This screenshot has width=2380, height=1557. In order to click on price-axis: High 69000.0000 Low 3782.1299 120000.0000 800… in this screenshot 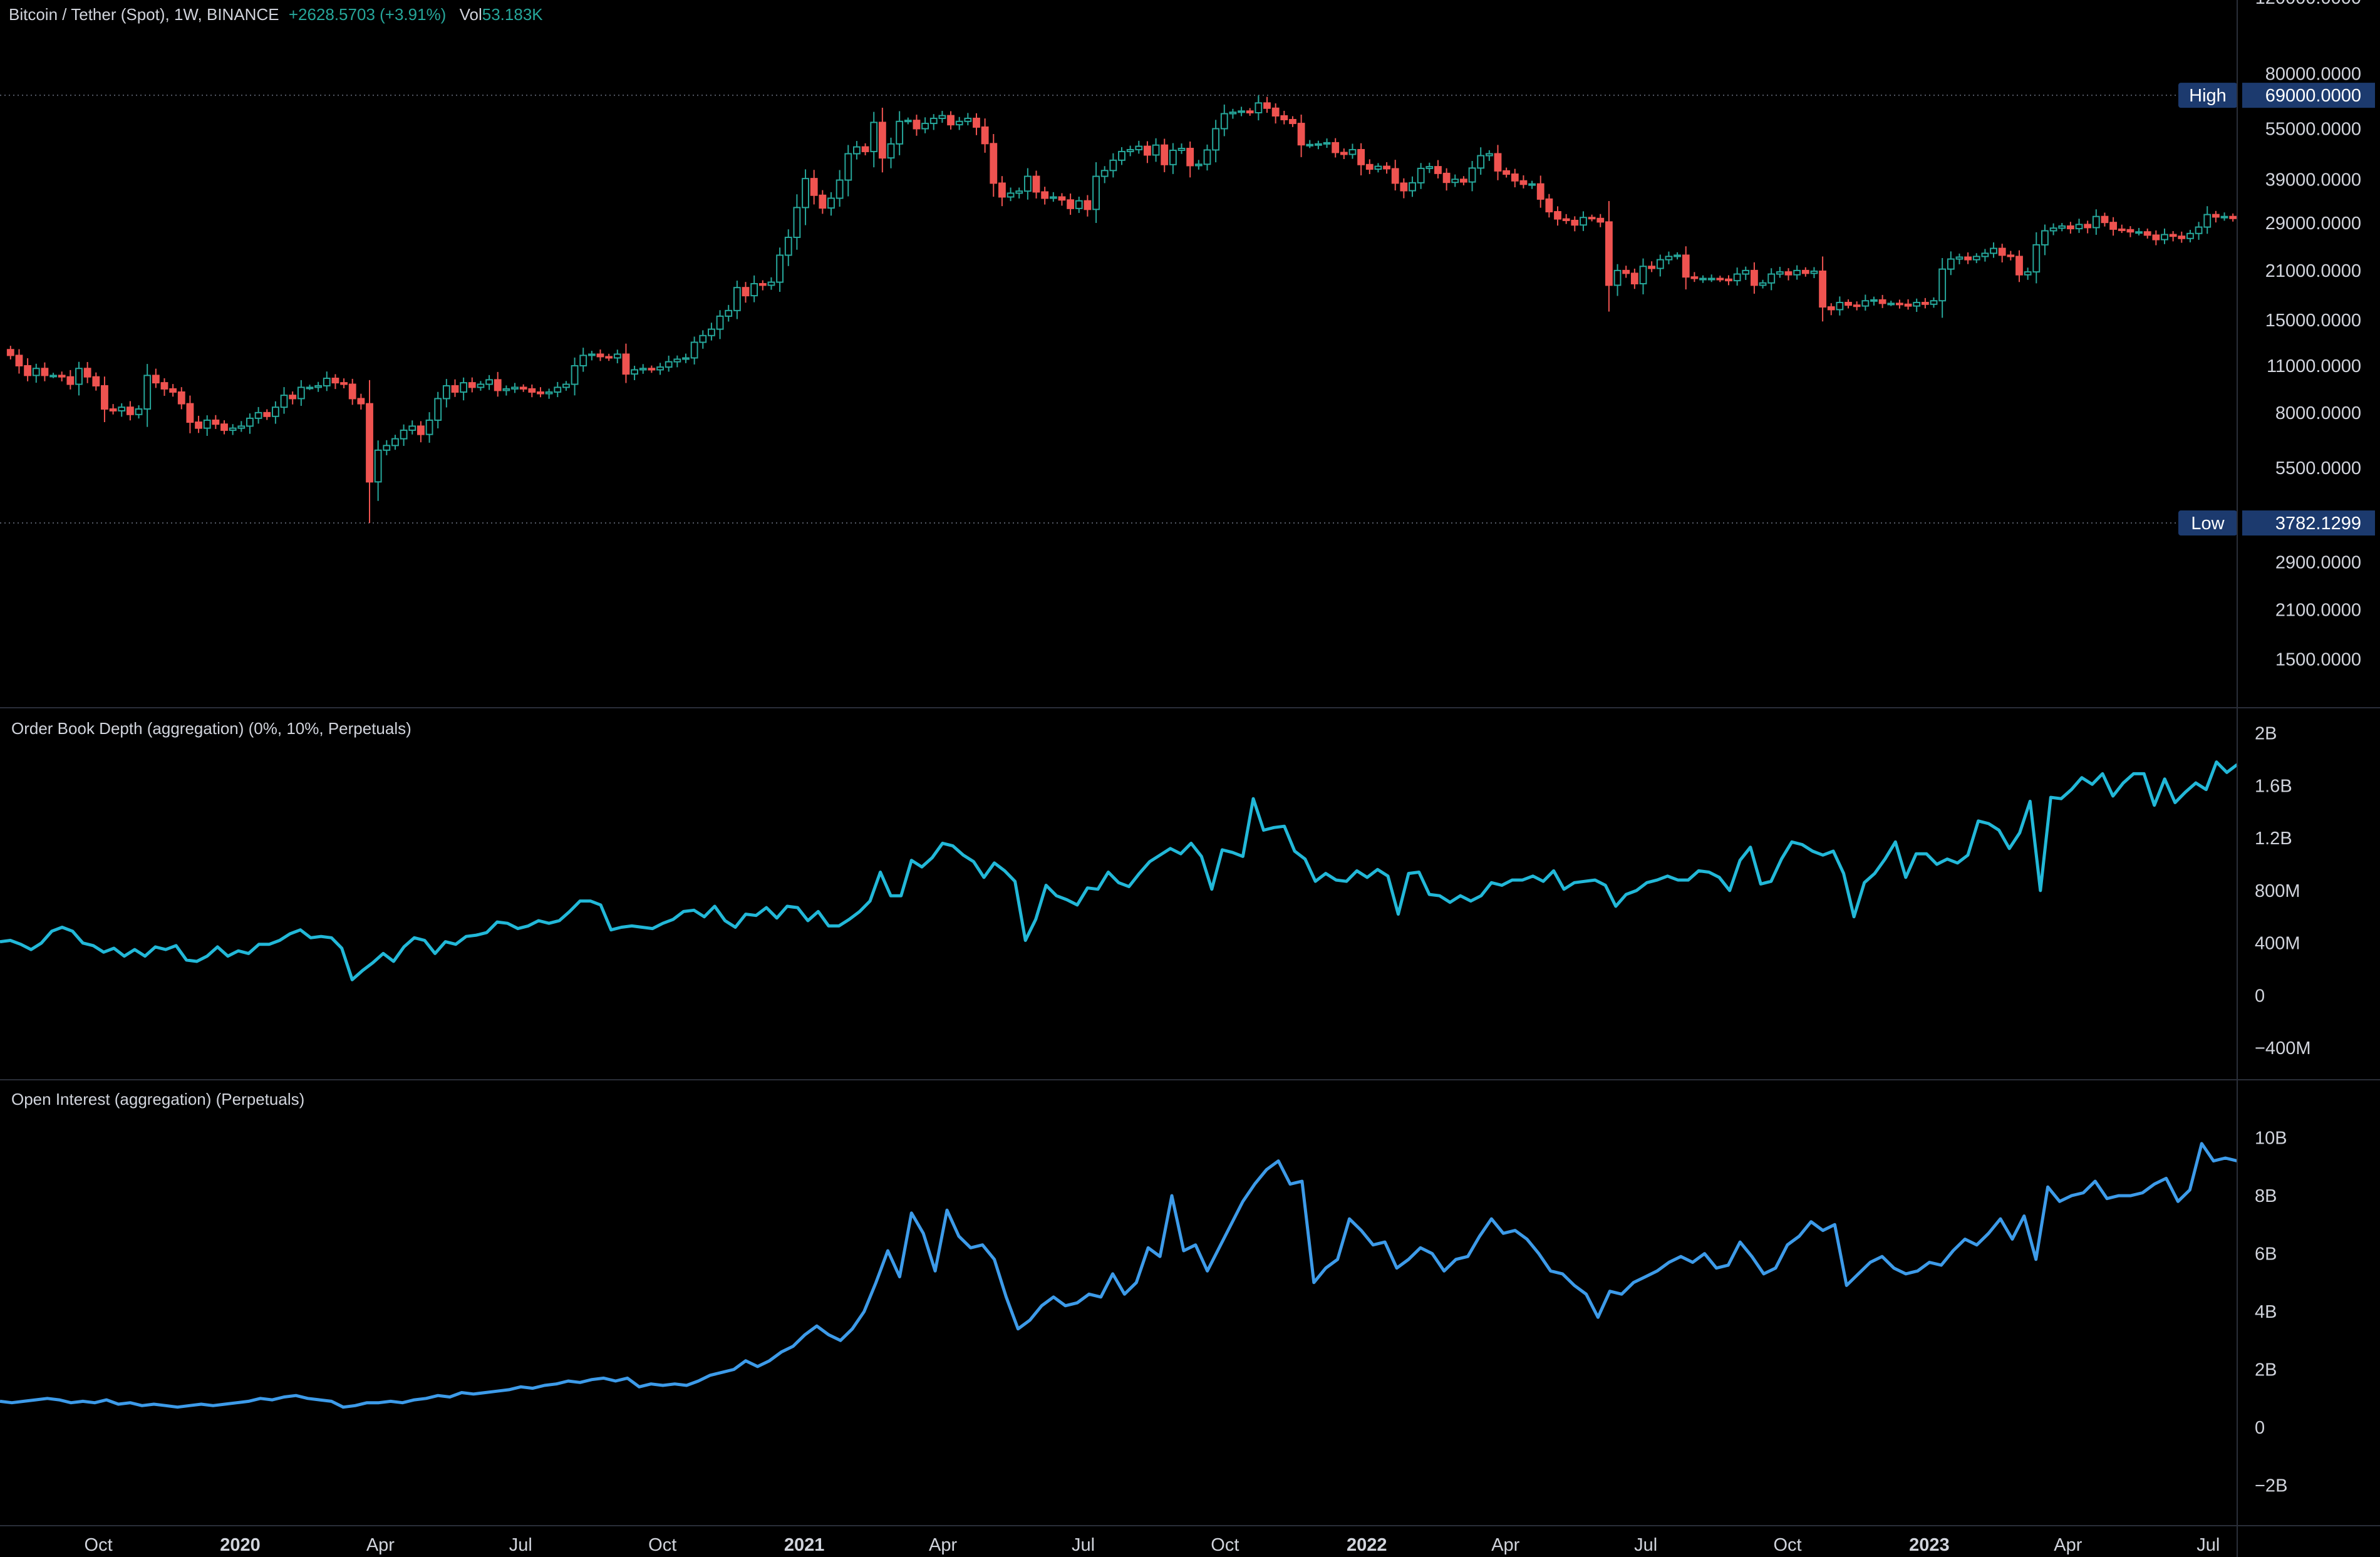, I will do `click(2276, 748)`.